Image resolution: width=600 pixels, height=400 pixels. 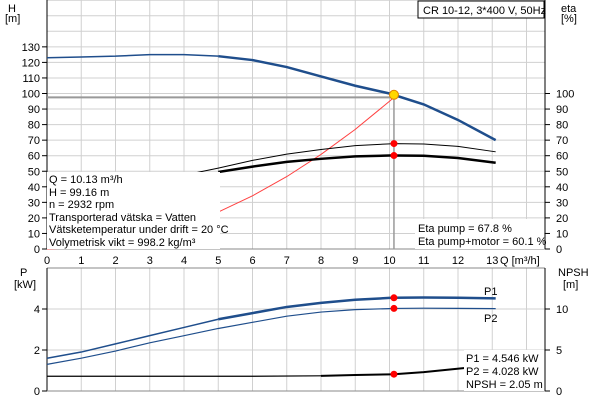 What do you see at coordinates (25, 285) in the screenshot?
I see `p-axis-unit: [kW]` at bounding box center [25, 285].